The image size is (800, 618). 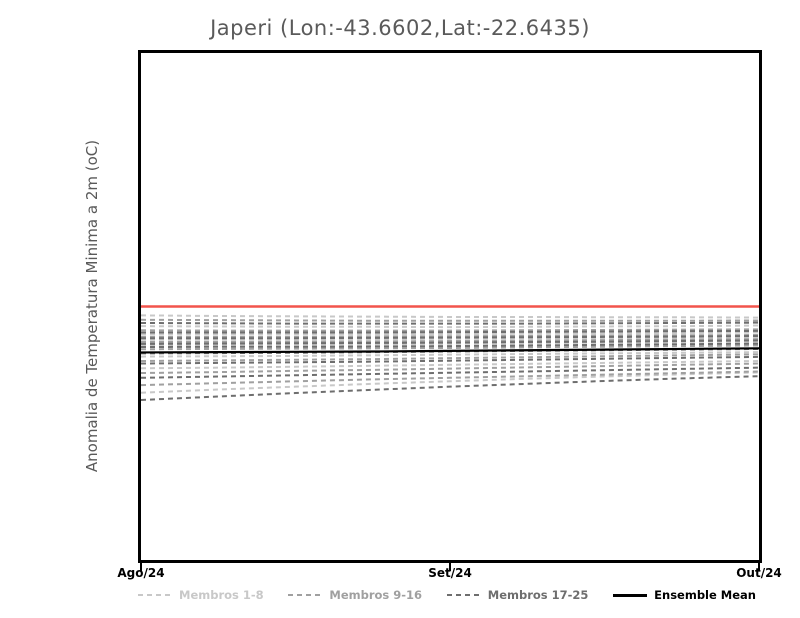 What do you see at coordinates (376, 595) in the screenshot?
I see `legend-label: Membros 9-16` at bounding box center [376, 595].